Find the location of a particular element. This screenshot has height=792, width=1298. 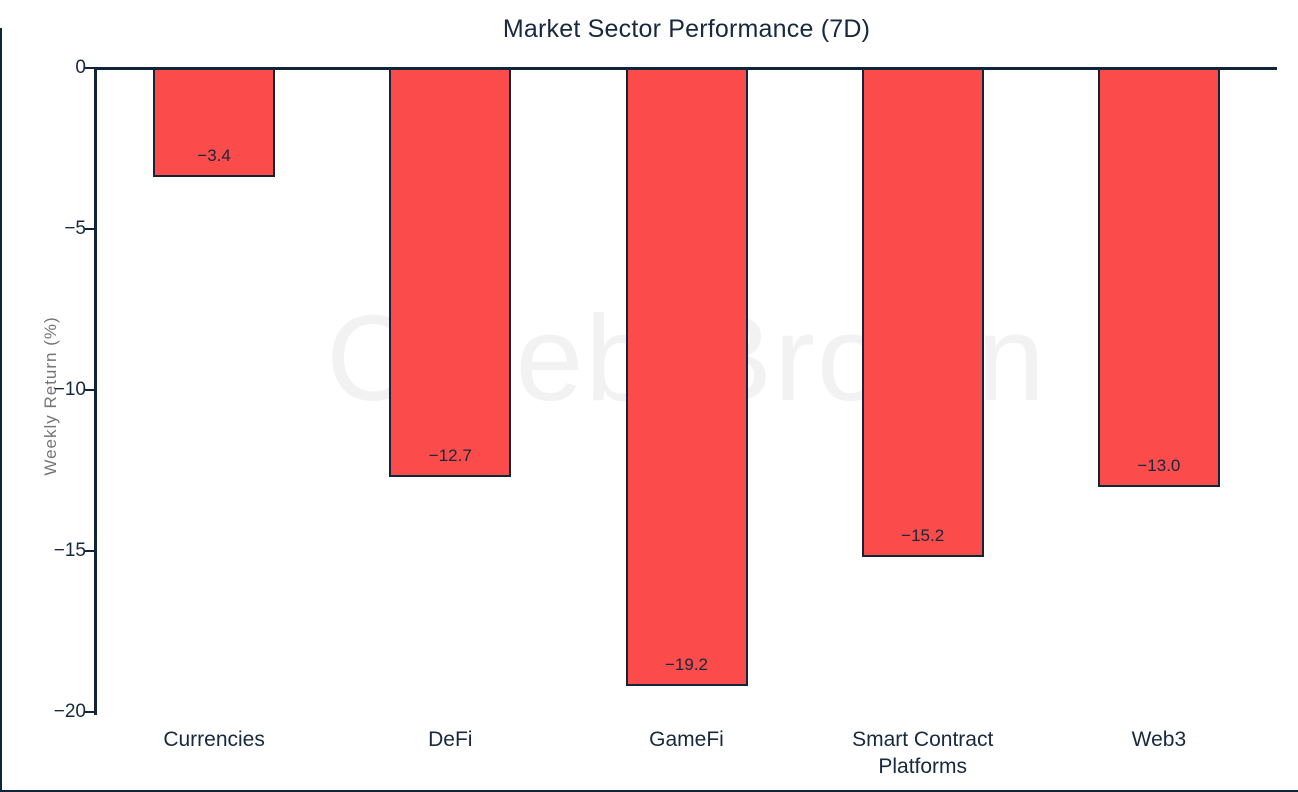

window-left-edge is located at coordinates (1, 410).